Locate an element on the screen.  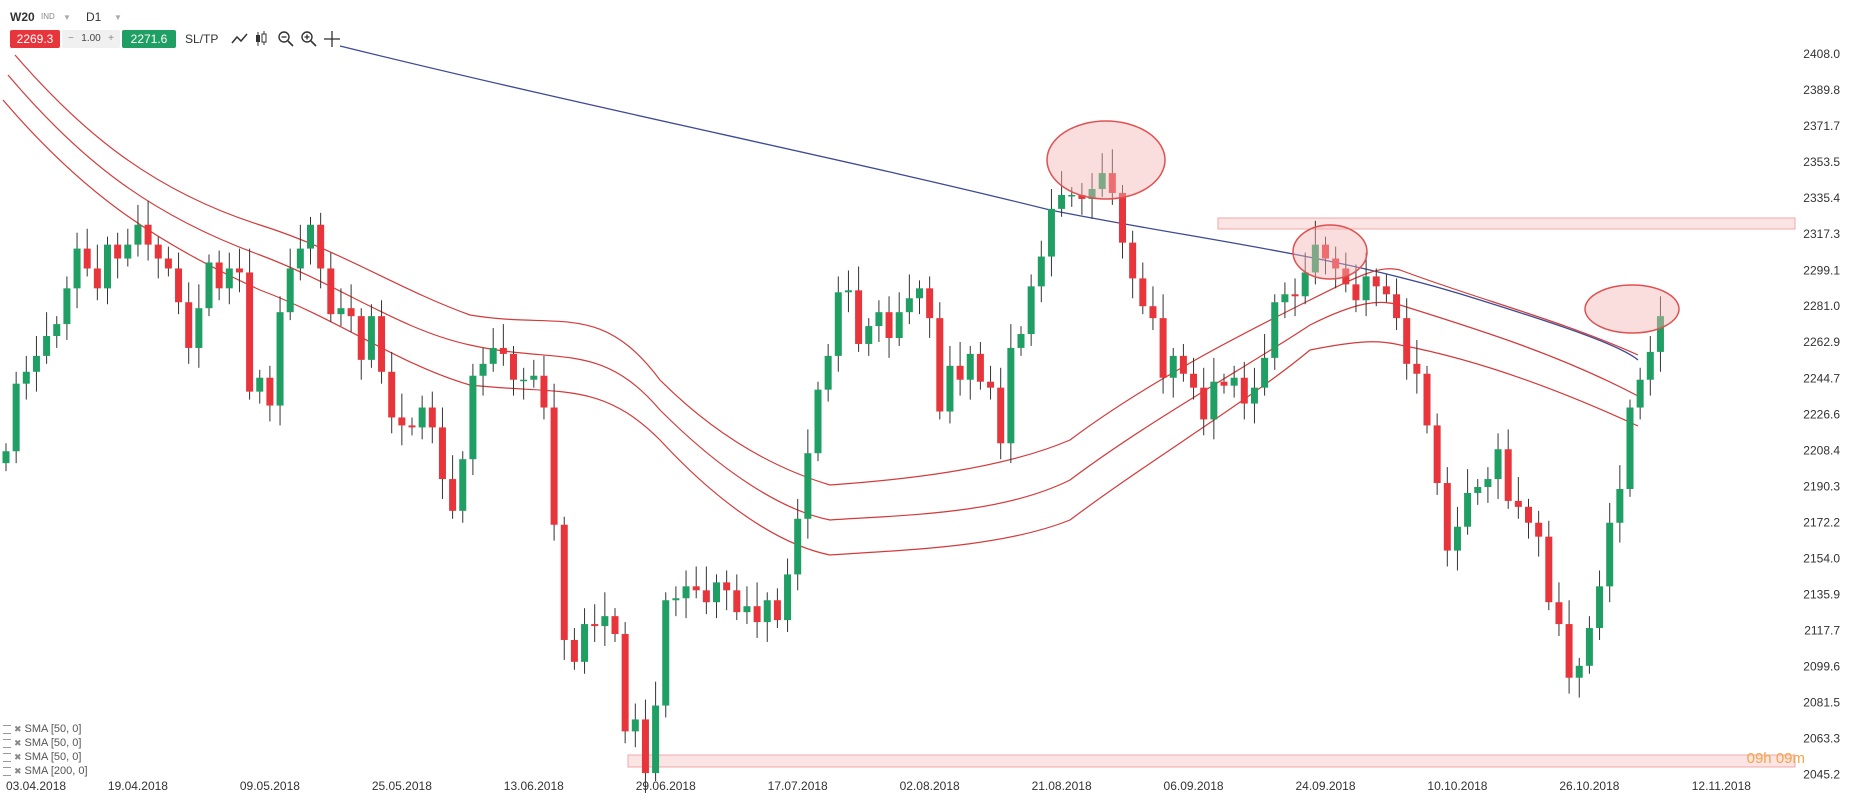
x-tick-label: 29.06.2018 is located at coordinates (666, 786).